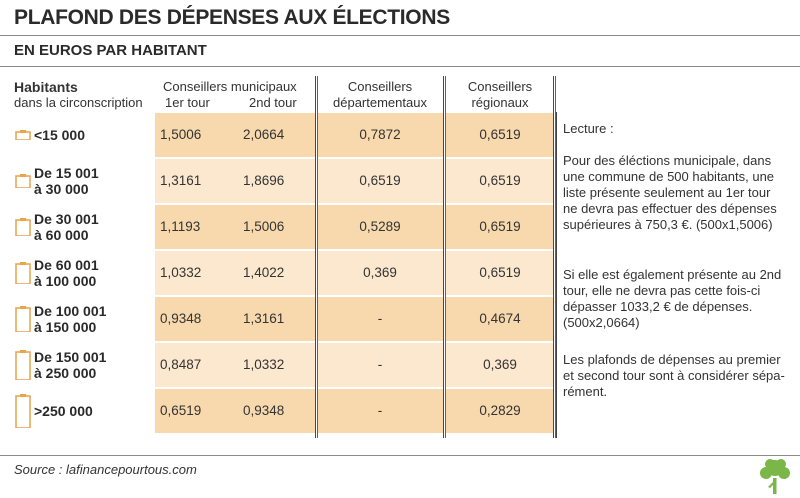 The width and height of the screenshot is (800, 498). Describe the element at coordinates (500, 410) in the screenshot. I see `table-cell: 0,2829` at that location.